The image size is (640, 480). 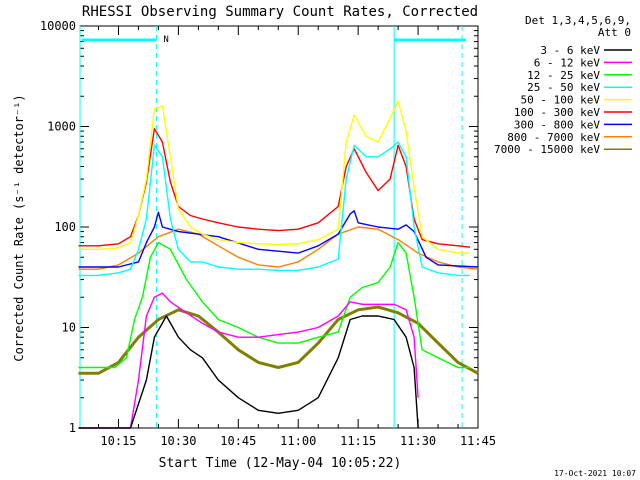 What do you see at coordinates (238, 441) in the screenshot?
I see `x-tick-label: 10:45` at bounding box center [238, 441].